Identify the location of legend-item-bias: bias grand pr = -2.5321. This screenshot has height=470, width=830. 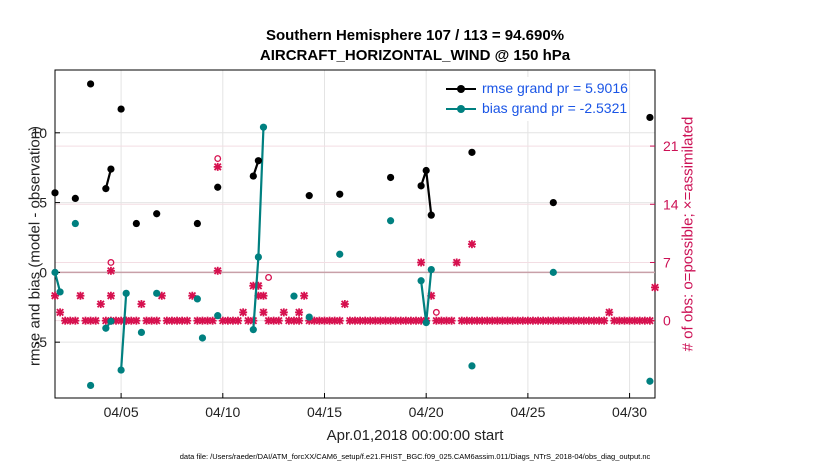
(533, 109).